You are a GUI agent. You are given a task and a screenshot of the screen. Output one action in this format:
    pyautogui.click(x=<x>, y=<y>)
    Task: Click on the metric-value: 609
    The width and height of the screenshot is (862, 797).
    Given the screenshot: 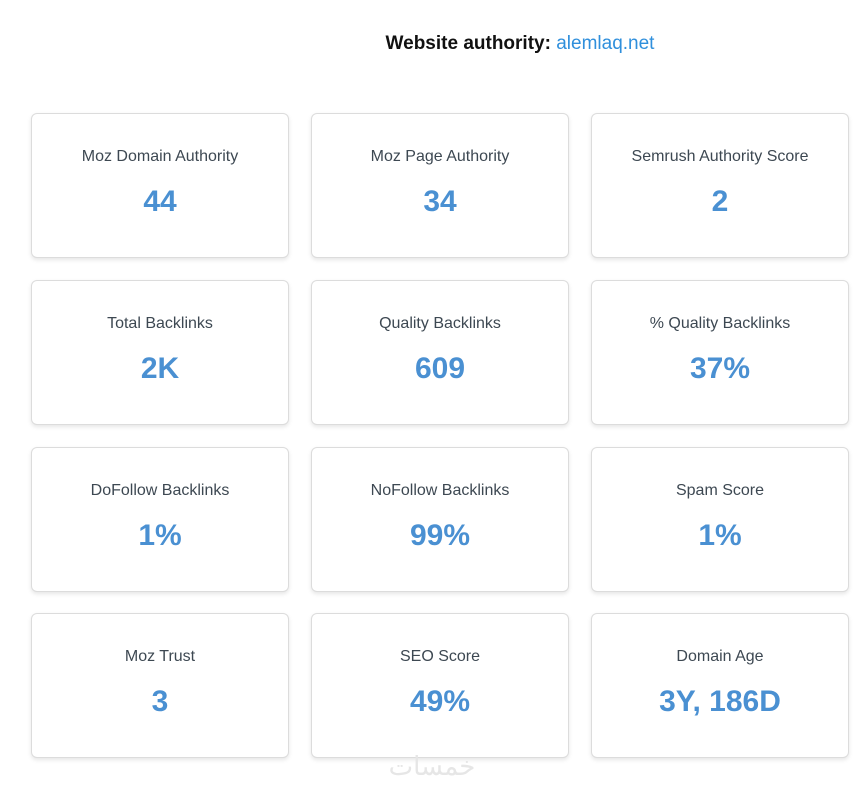 What is the action you would take?
    pyautogui.click(x=440, y=368)
    